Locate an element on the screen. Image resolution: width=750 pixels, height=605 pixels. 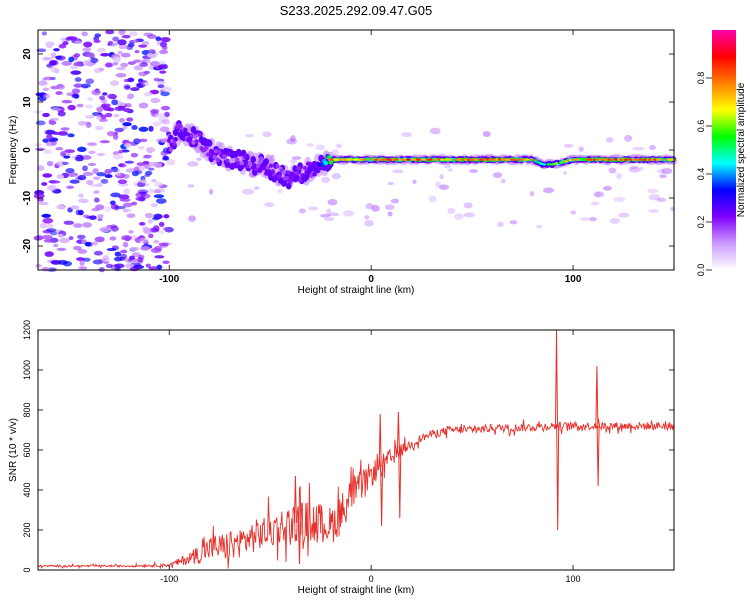
snr-x-tick-label: 100 is located at coordinates (573, 579).